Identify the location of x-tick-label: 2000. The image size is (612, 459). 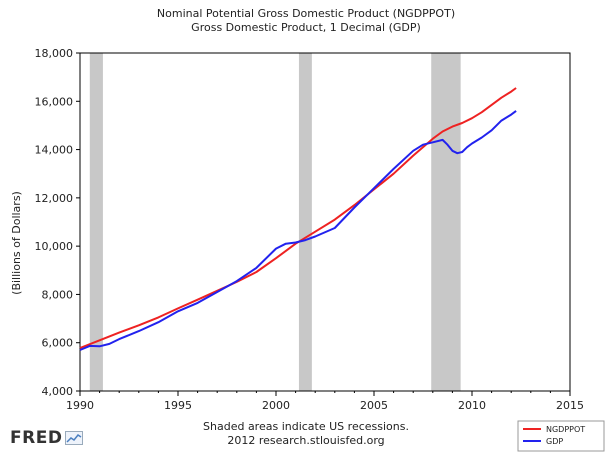
(276, 405).